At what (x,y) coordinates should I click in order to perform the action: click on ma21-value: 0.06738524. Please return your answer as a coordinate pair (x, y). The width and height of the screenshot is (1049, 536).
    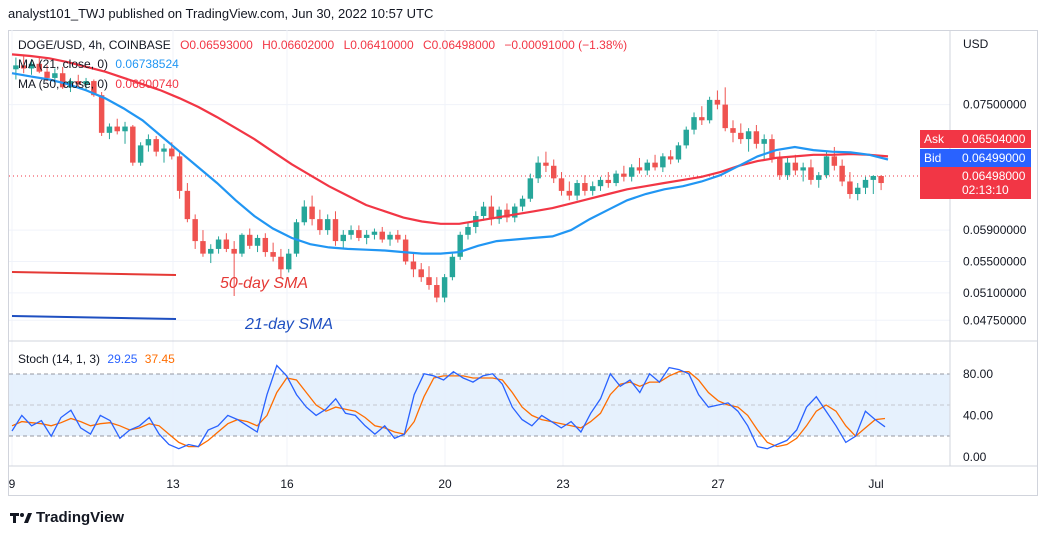
    Looking at the image, I should click on (147, 64).